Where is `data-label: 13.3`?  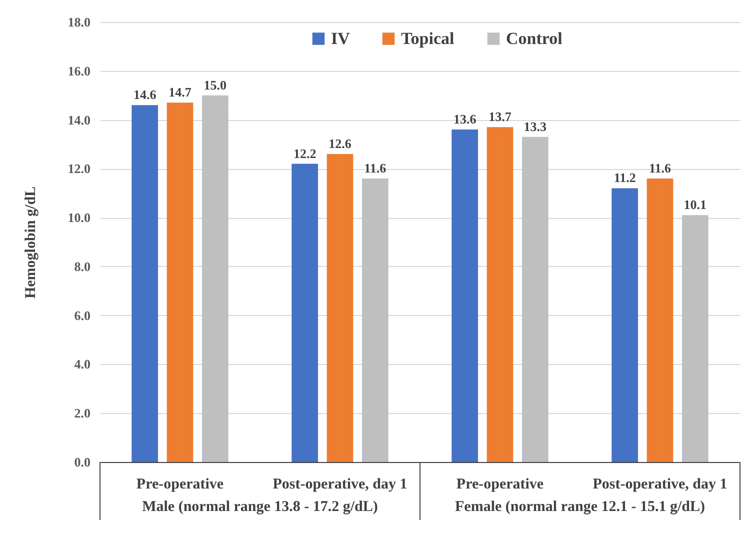
data-label: 13.3 is located at coordinates (536, 126).